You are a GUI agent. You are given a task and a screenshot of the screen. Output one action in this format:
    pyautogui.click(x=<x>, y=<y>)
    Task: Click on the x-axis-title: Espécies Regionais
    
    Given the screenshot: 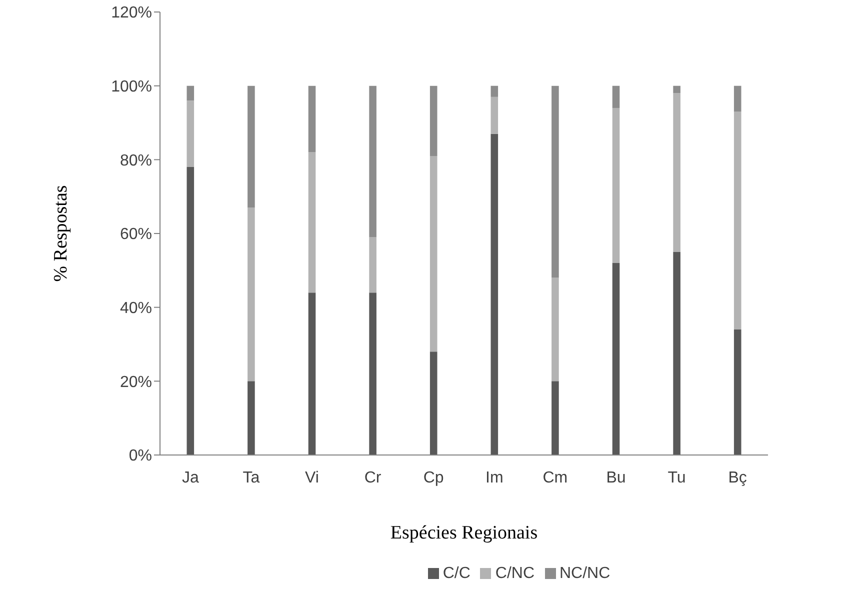 What is the action you would take?
    pyautogui.click(x=464, y=533)
    